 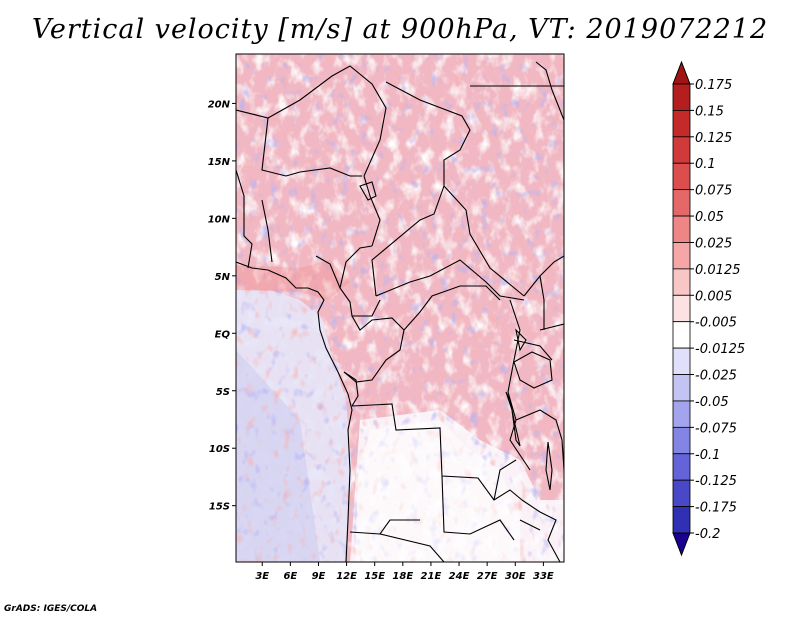 What do you see at coordinates (716, 376) in the screenshot?
I see `colorbar-label: -0.025` at bounding box center [716, 376].